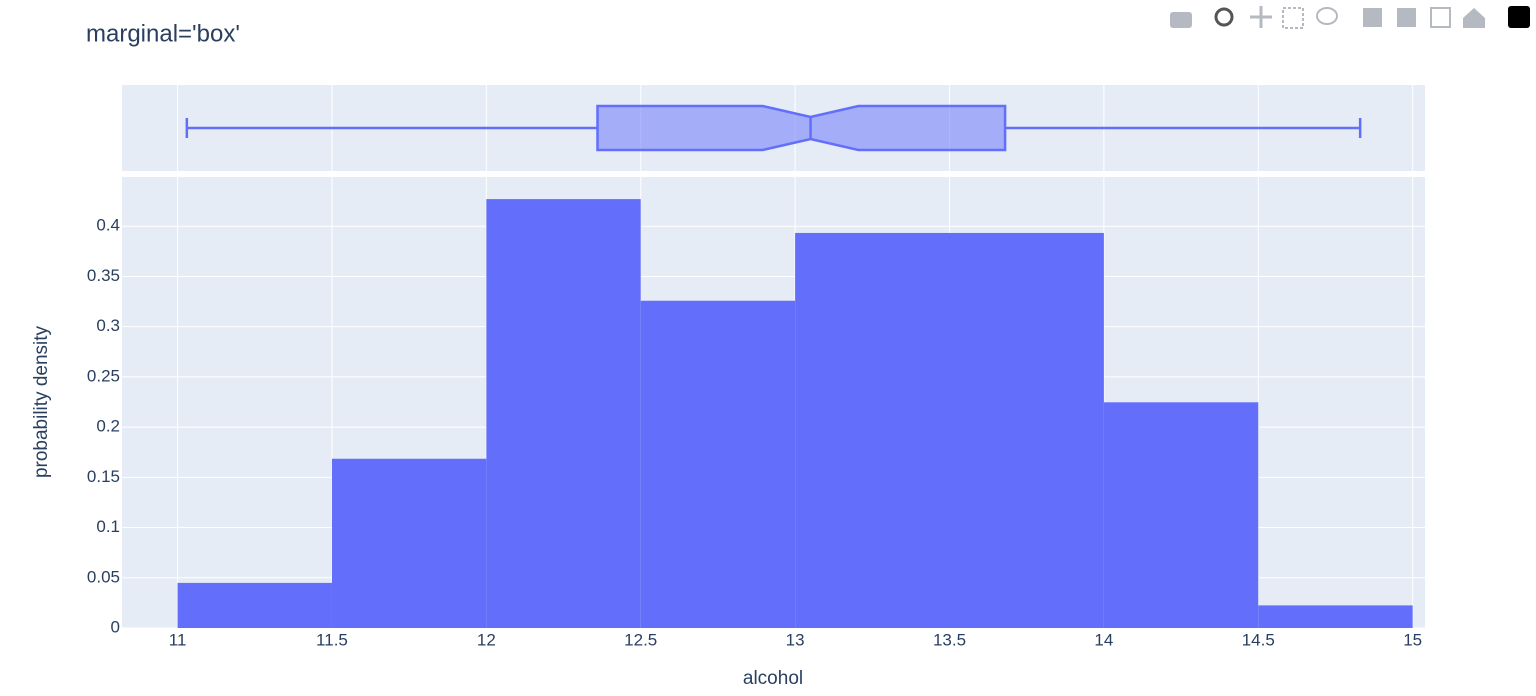  Describe the element at coordinates (163, 33) in the screenshot. I see `chart-title: marginal='box'` at that location.